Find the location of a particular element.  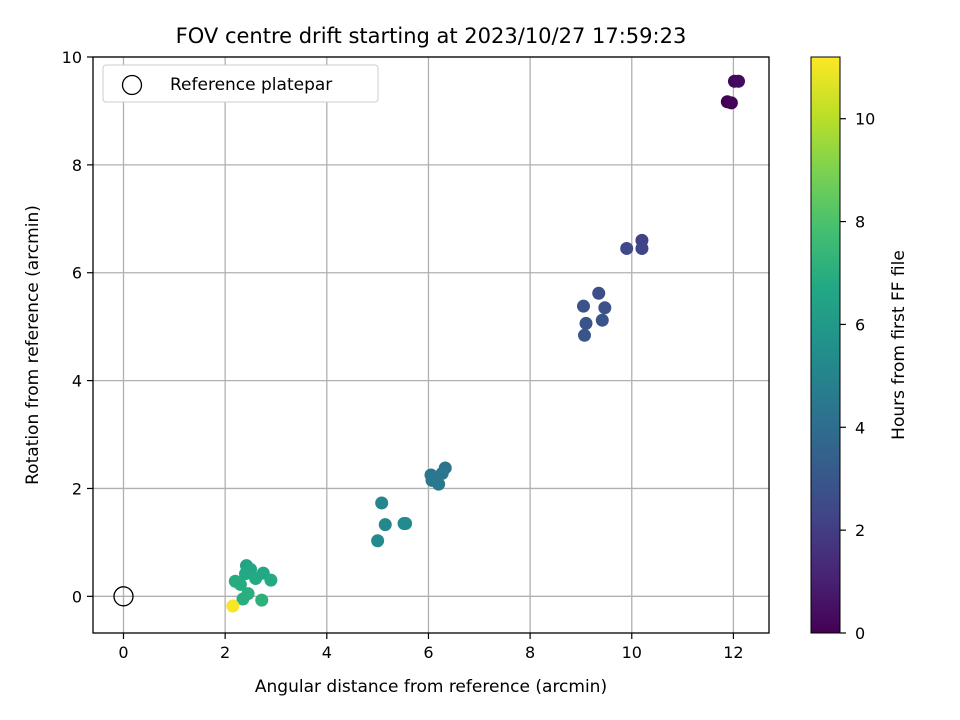

y-tick-label: 4 is located at coordinates (77, 381).